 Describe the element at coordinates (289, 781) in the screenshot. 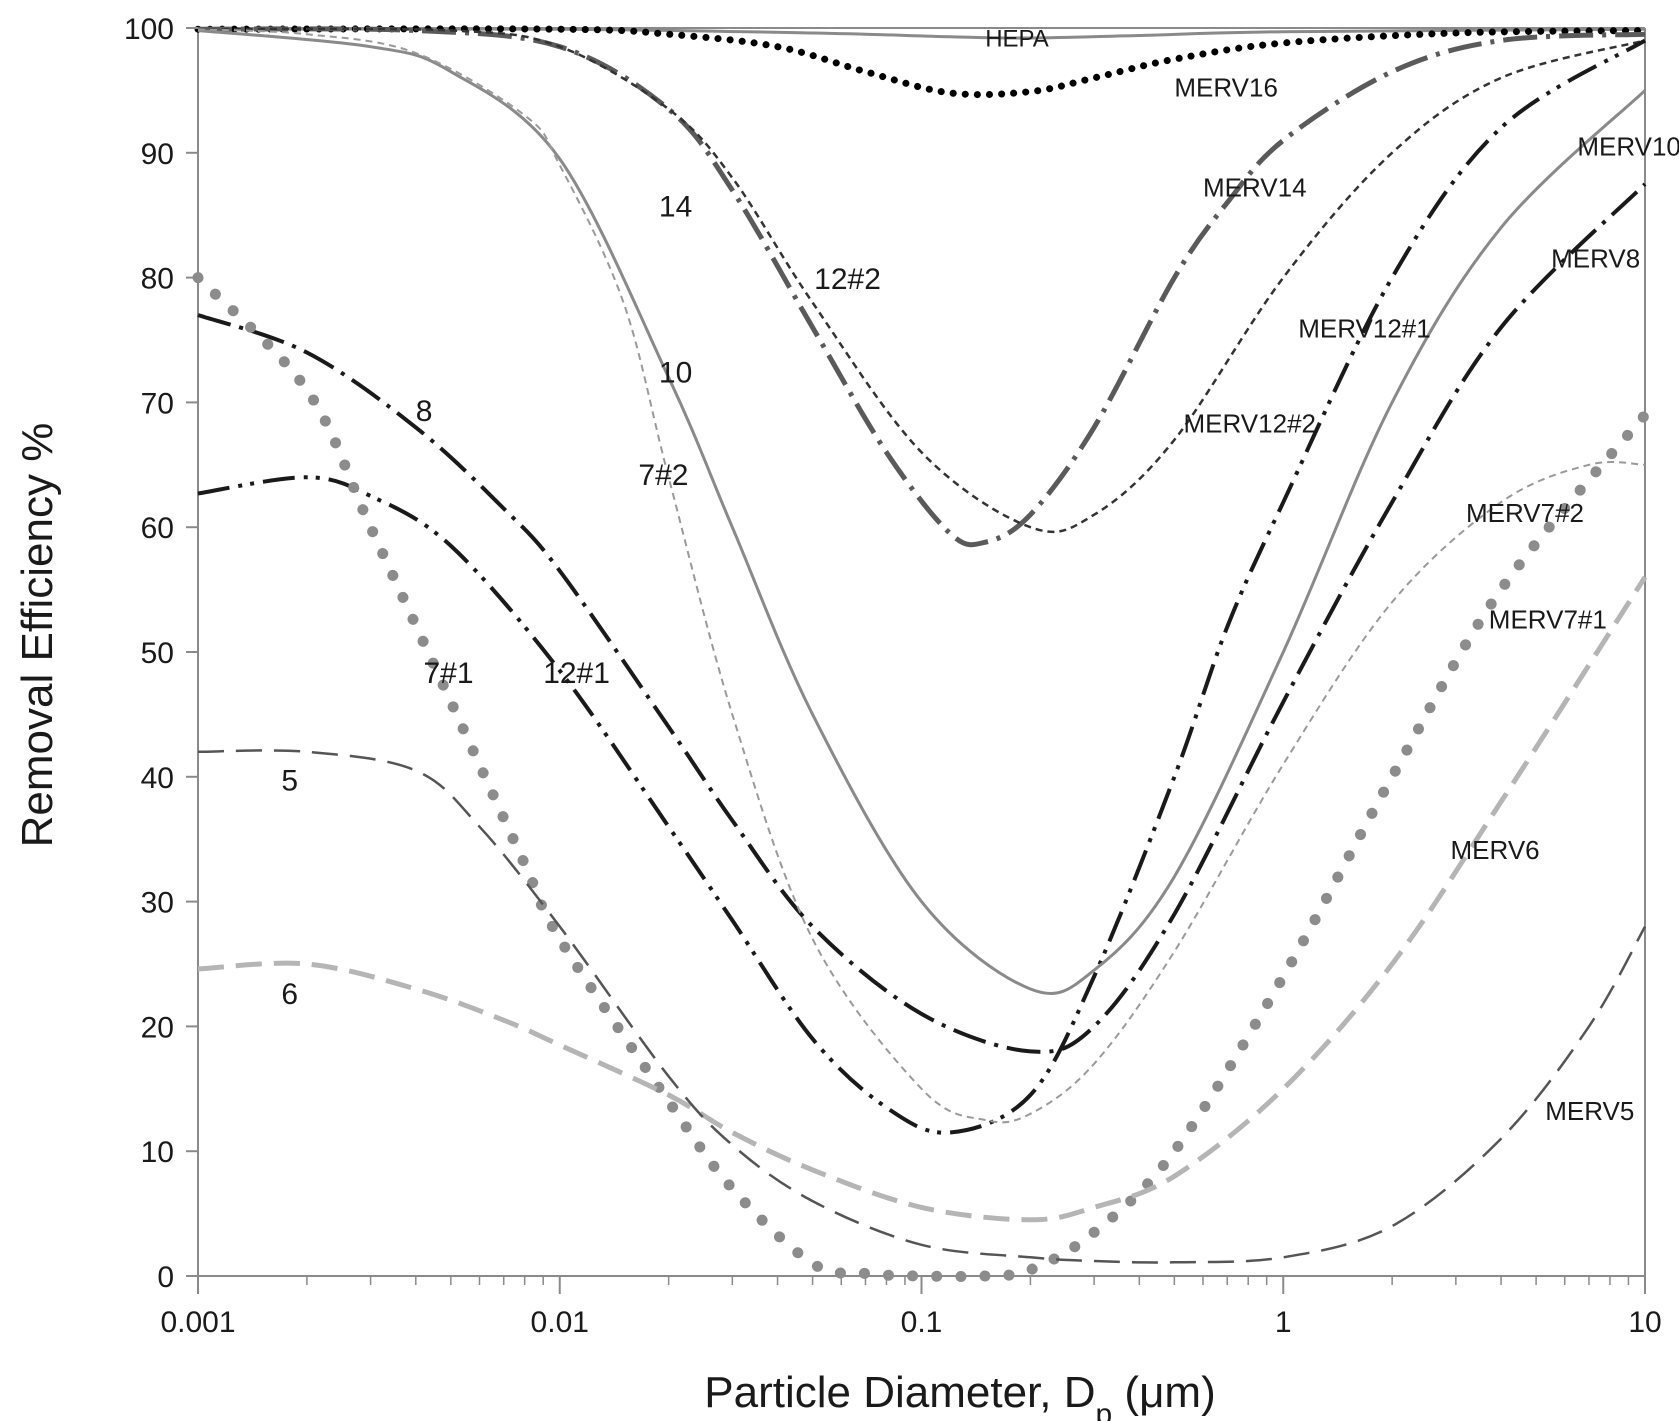

I see `curve-label-short-5: 5` at that location.